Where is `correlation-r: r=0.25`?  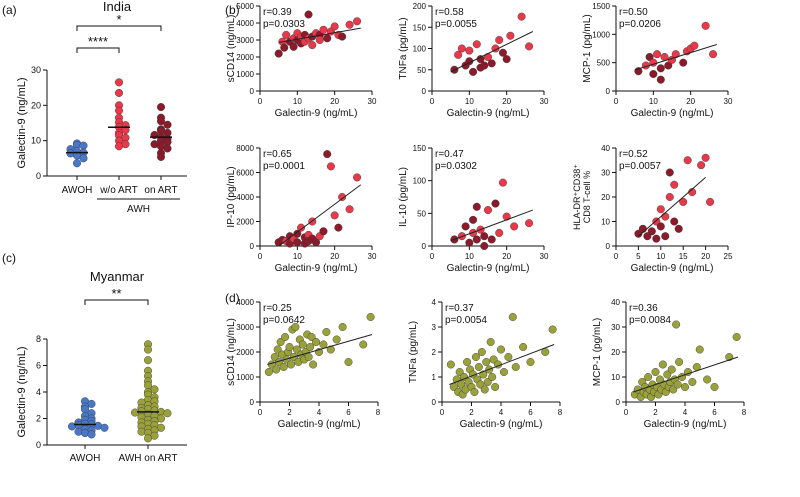
correlation-r: r=0.25 is located at coordinates (277, 308).